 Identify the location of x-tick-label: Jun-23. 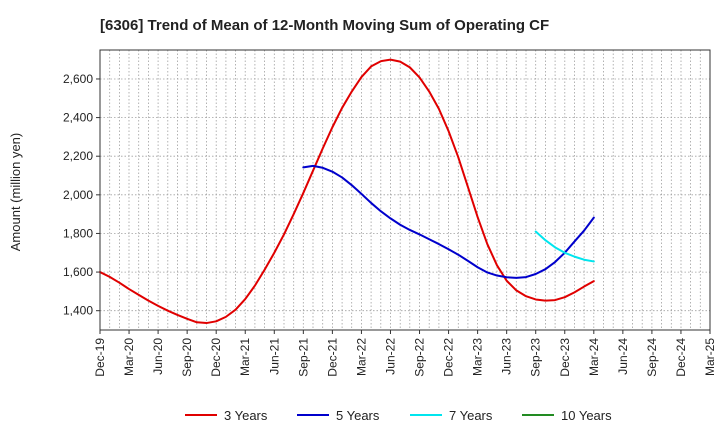
(507, 356).